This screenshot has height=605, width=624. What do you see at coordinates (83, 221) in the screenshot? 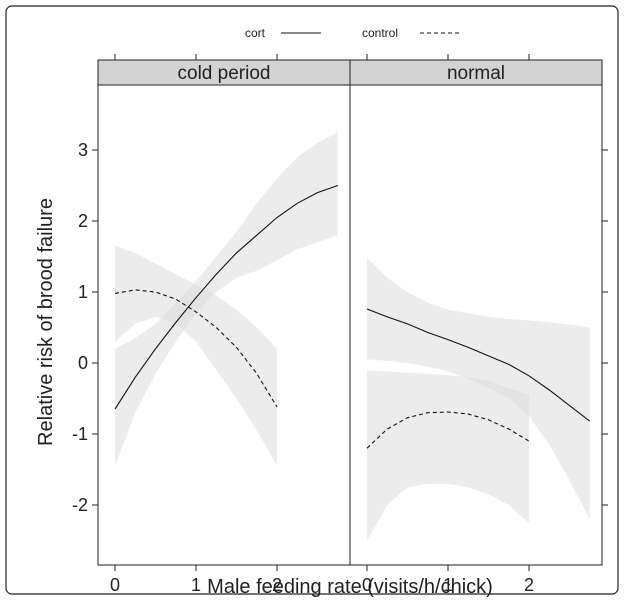
I see `y-tick-label: 2` at bounding box center [83, 221].